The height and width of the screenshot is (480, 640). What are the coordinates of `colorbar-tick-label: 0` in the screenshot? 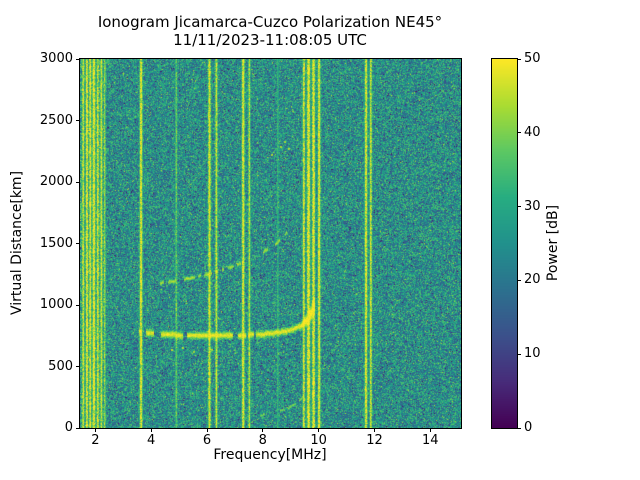 It's located at (528, 427).